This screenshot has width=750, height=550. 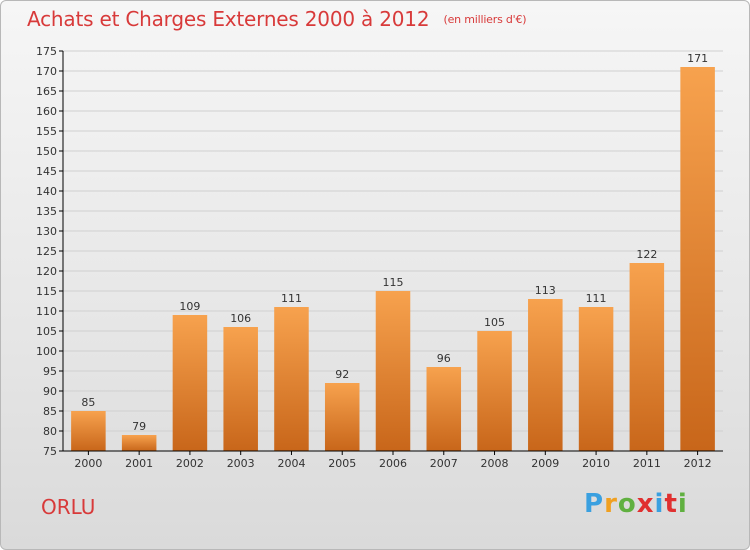 What do you see at coordinates (88, 402) in the screenshot?
I see `bar-value-label: 85` at bounding box center [88, 402].